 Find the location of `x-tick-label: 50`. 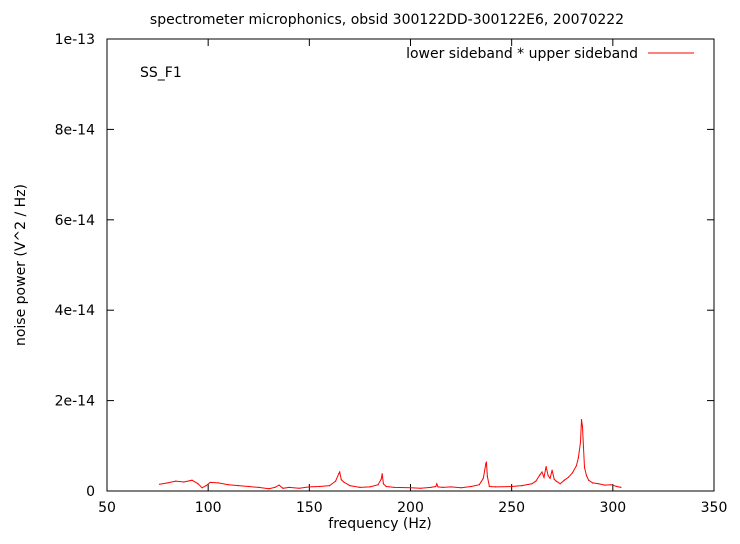

x-tick-label: 50 is located at coordinates (107, 508).